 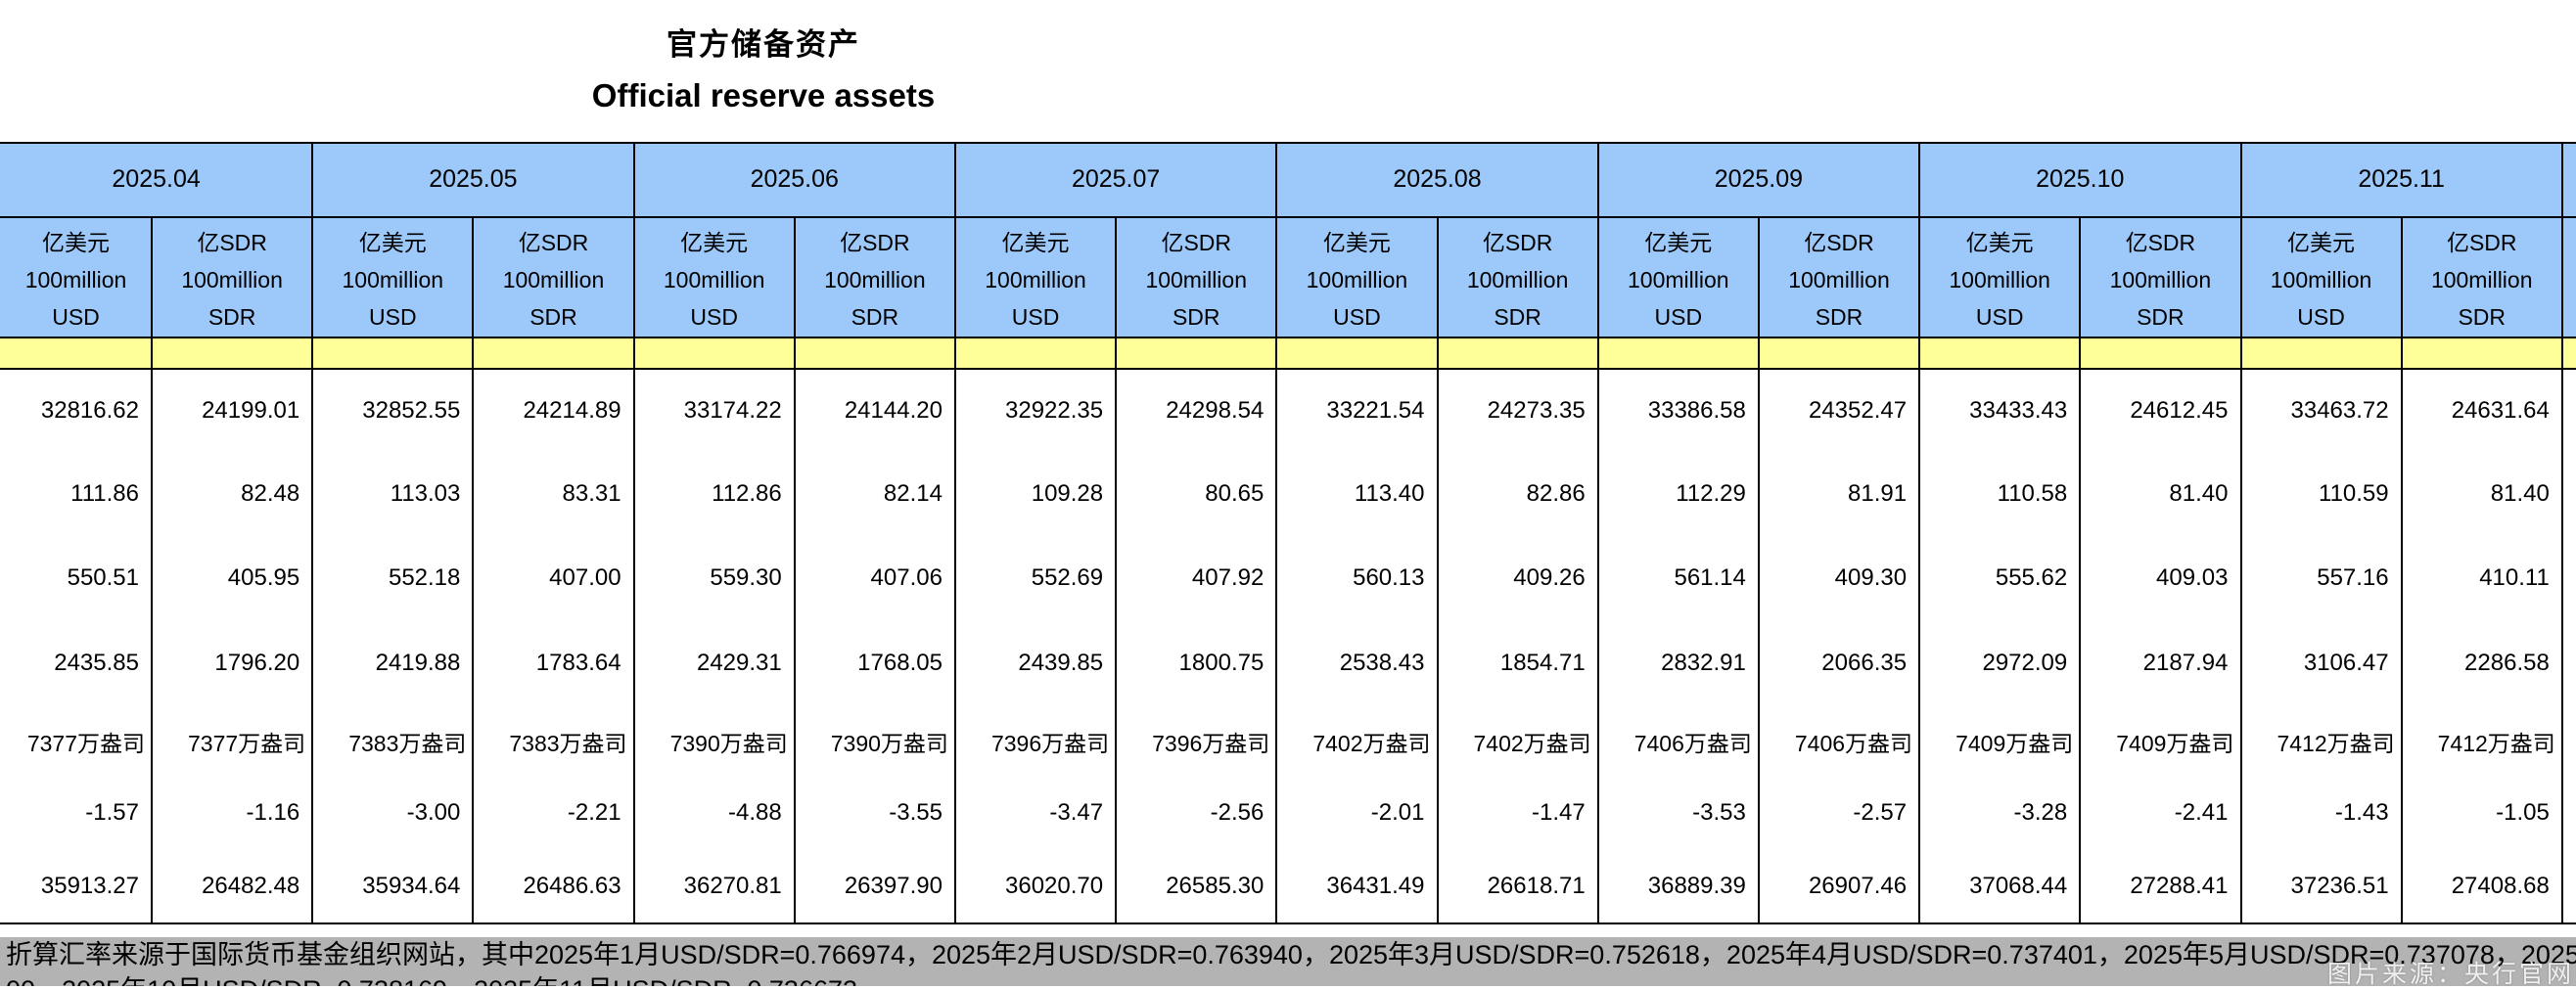 What do you see at coordinates (1196, 741) in the screenshot?
I see `data-cell: 7396万盎司` at bounding box center [1196, 741].